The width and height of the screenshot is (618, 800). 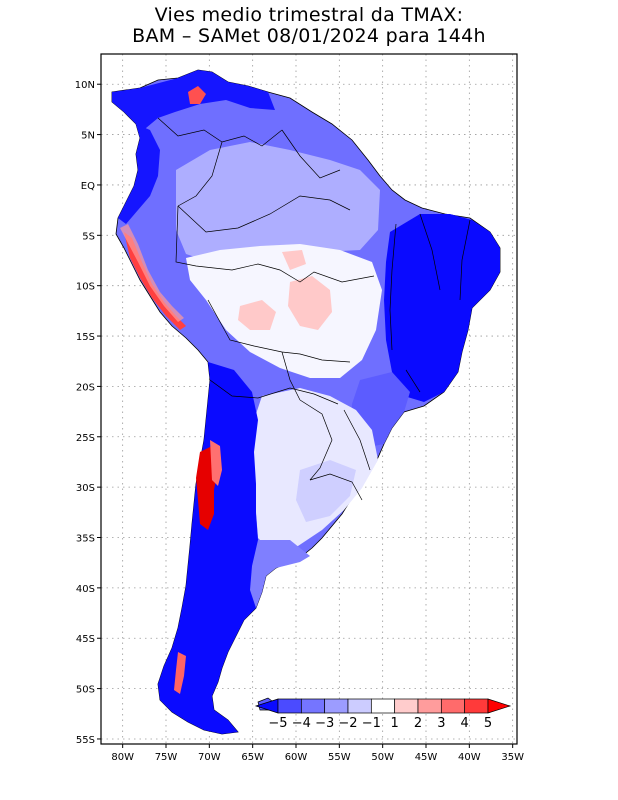 What do you see at coordinates (85, 337) in the screenshot?
I see `latitude-tick-label: 15S` at bounding box center [85, 337].